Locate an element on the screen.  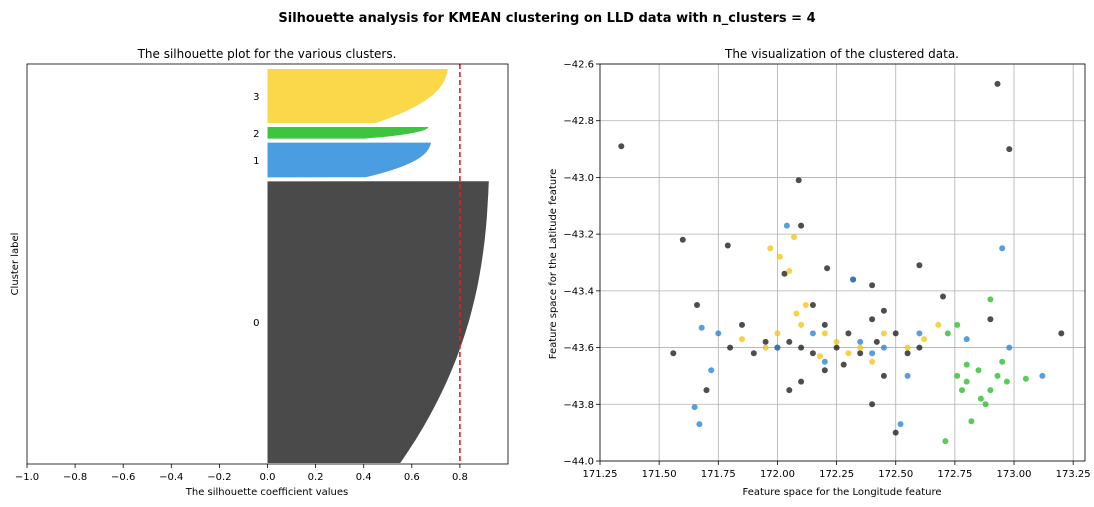
silhouette-ylabel: Cluster label is located at coordinates (15, 264).